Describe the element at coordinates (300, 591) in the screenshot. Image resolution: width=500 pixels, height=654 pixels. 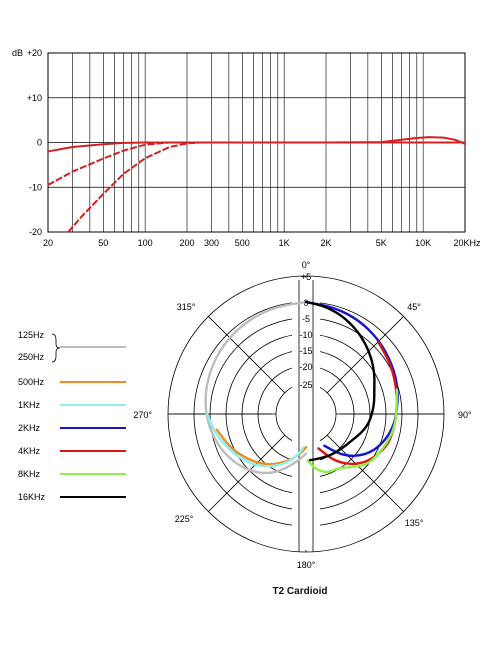
I see `polar-chart-title: T2 Cardioid` at that location.